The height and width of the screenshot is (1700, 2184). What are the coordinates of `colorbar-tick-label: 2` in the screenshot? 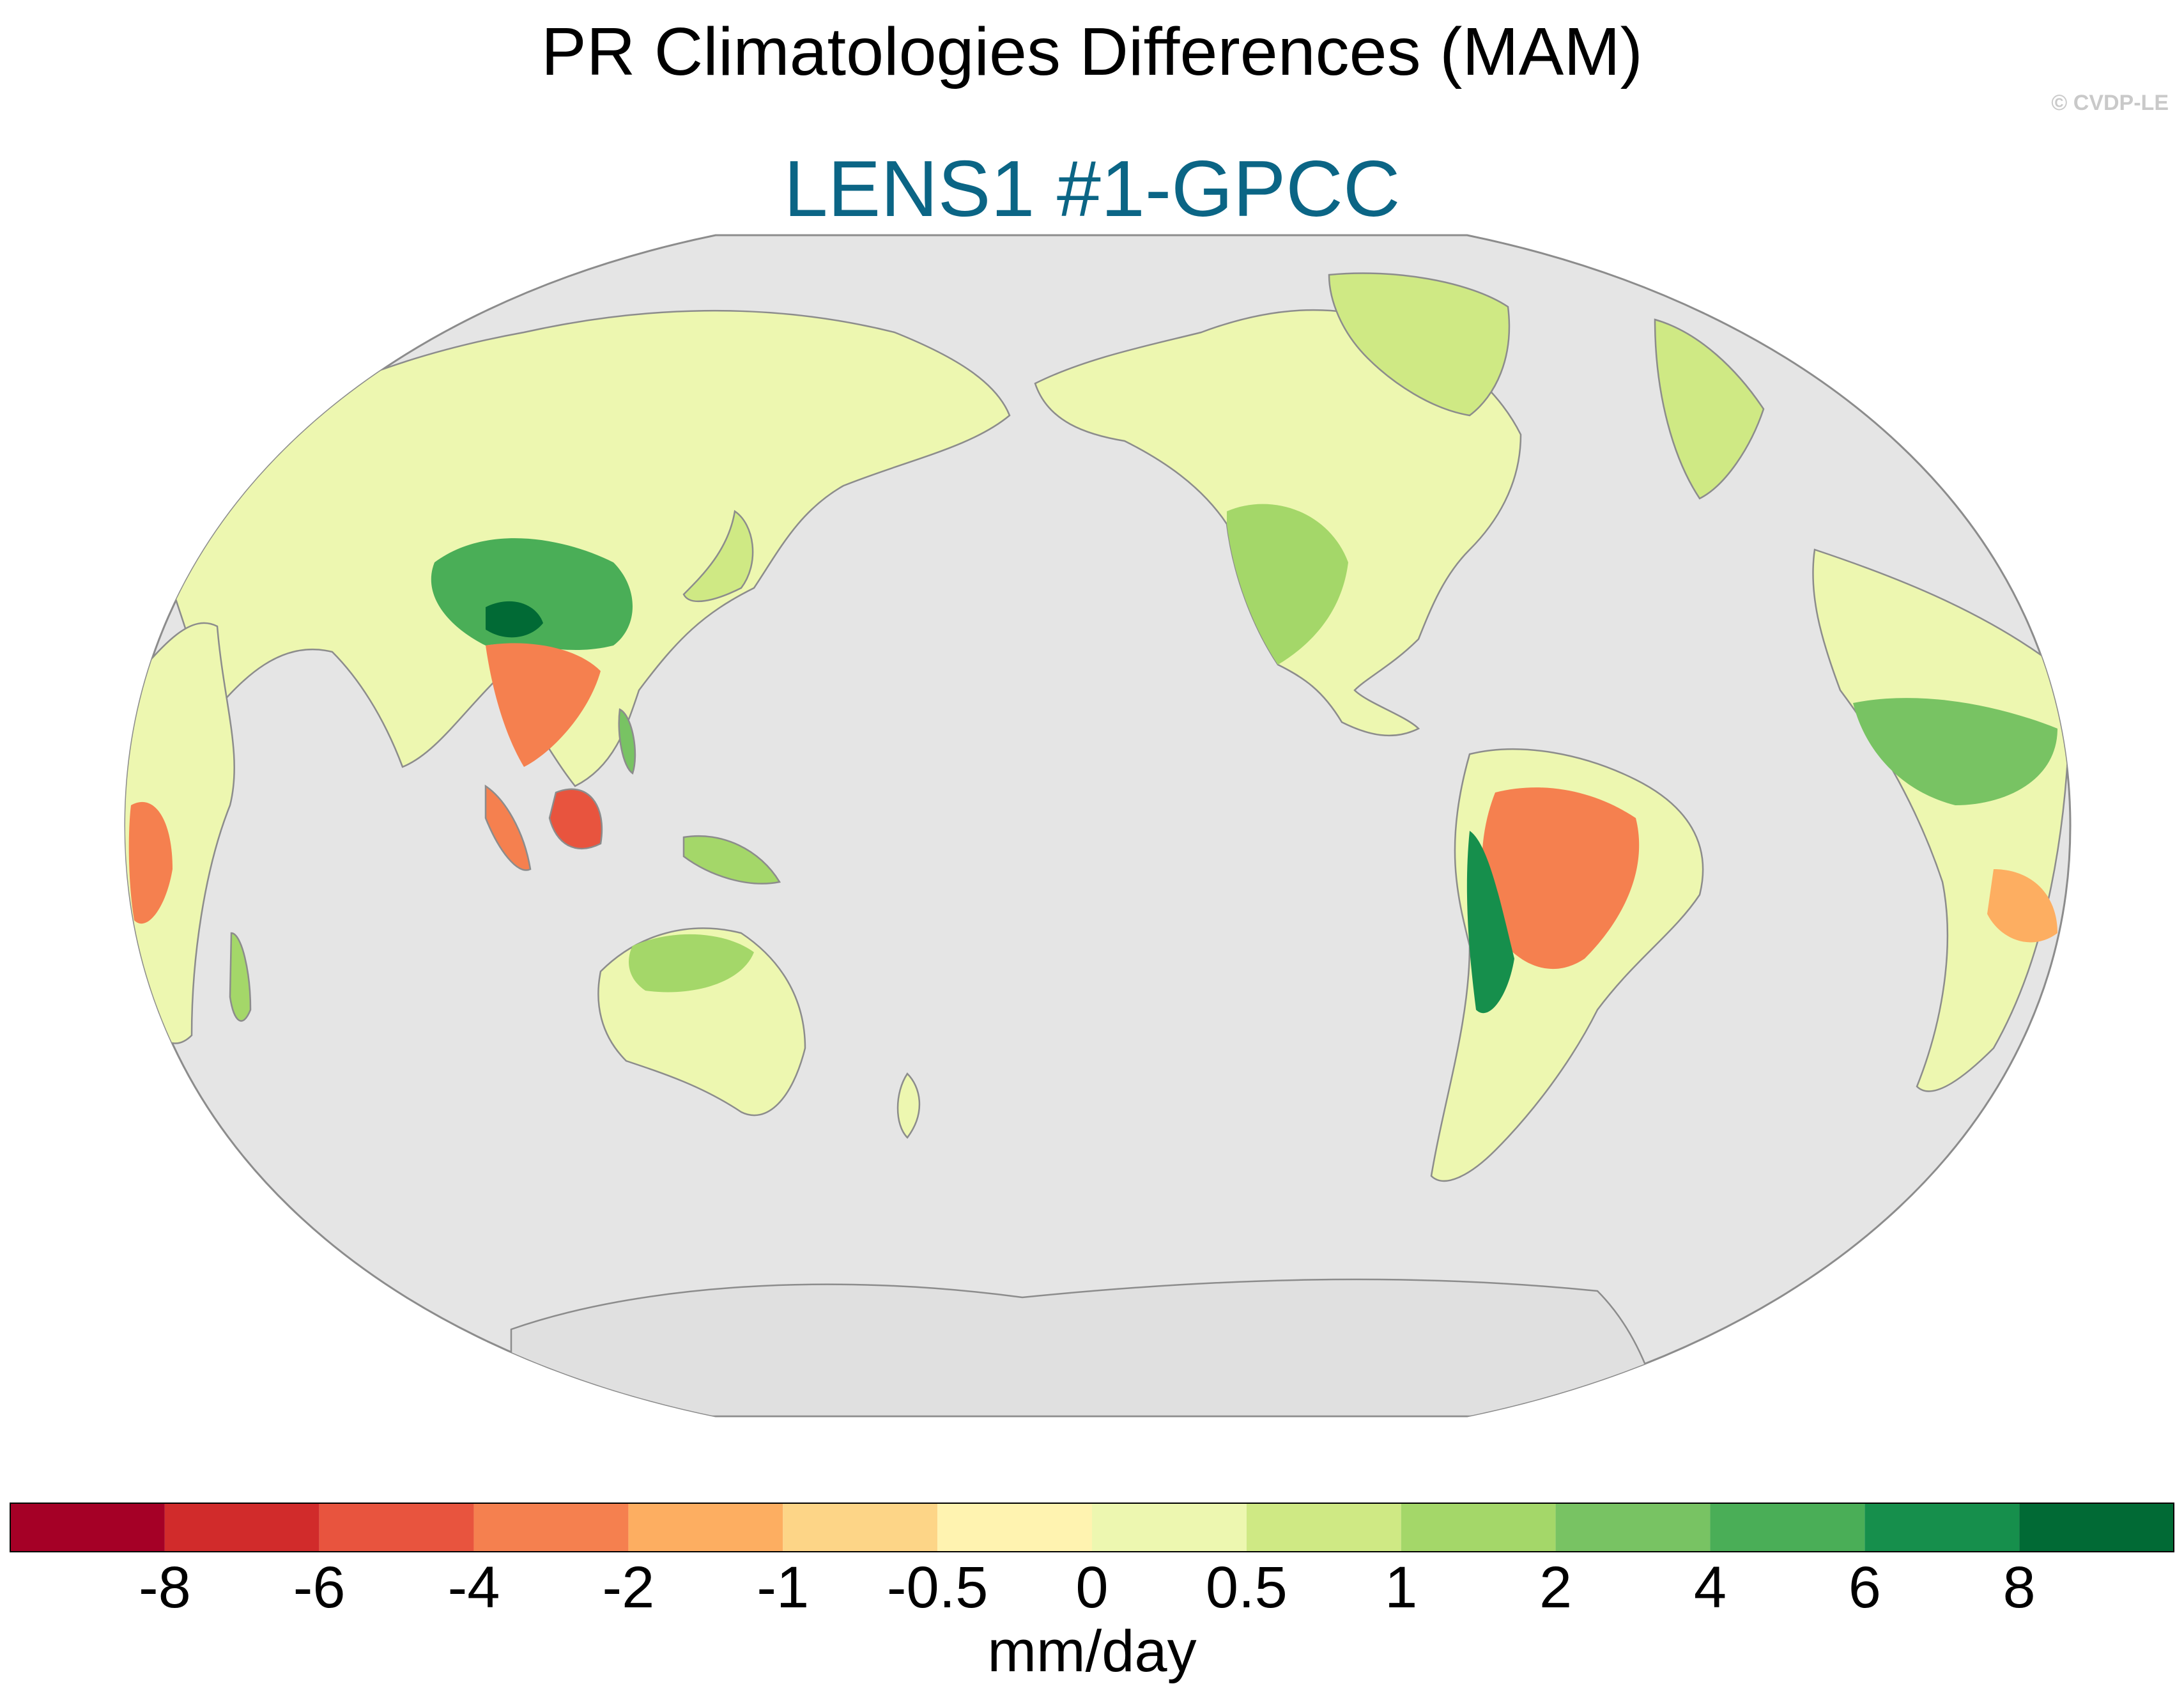 It's located at (1556, 1587).